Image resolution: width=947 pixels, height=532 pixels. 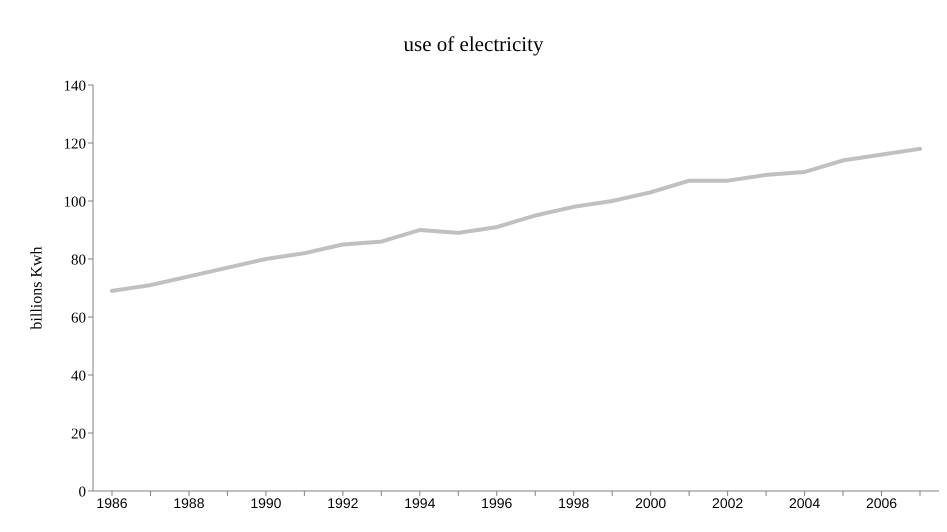 I want to click on y-tick-label: 100, so click(x=75, y=202).